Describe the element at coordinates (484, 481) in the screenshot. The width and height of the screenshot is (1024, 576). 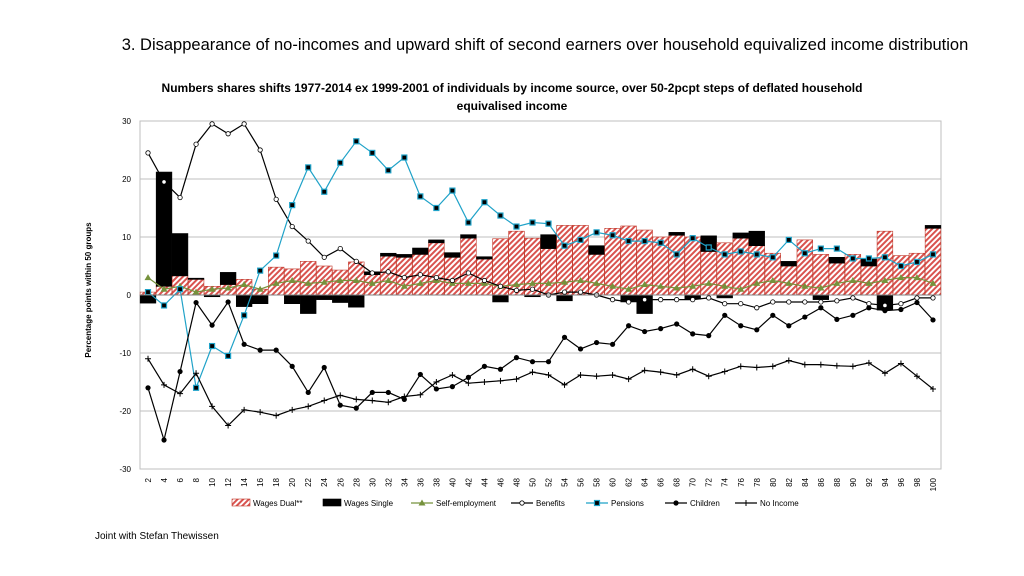
I see `x-tick-label: 44` at that location.